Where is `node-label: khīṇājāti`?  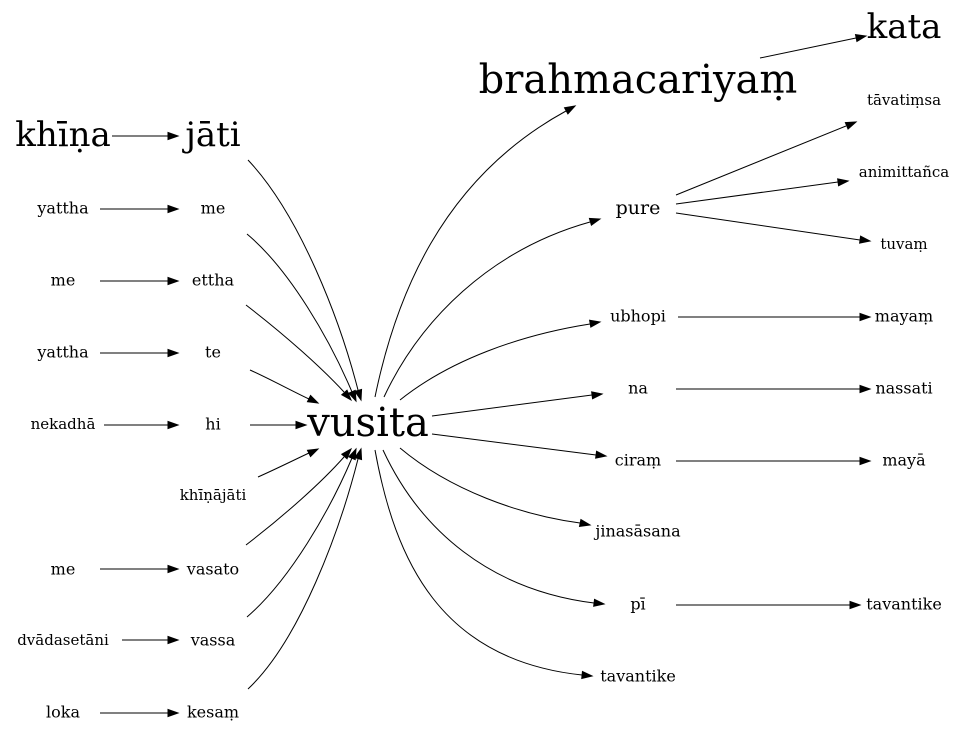 node-label: khīṇājāti is located at coordinates (213, 495).